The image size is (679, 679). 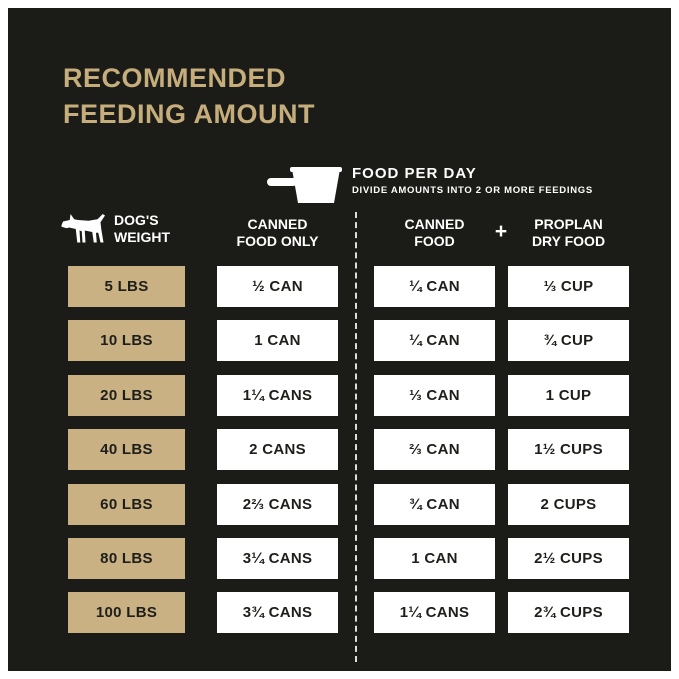 What do you see at coordinates (142, 237) in the screenshot?
I see `weight-header-line2: WEIGHT` at bounding box center [142, 237].